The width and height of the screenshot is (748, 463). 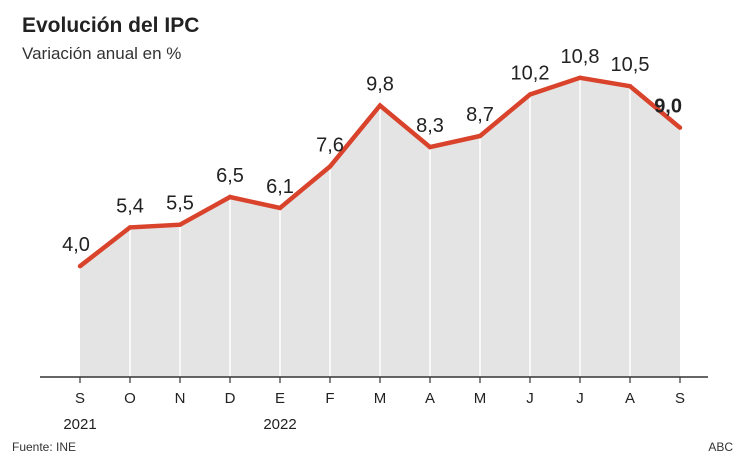 What do you see at coordinates (111, 25) in the screenshot?
I see `chart-title: Evolución del IPC` at bounding box center [111, 25].